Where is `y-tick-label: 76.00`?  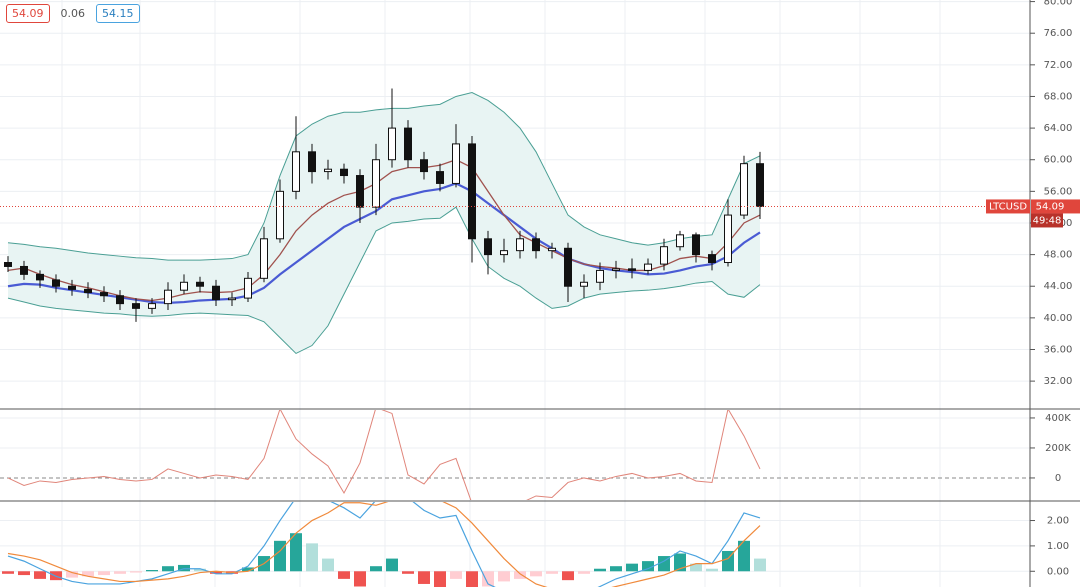
y-tick-label: 76.00 is located at coordinates (1058, 33).